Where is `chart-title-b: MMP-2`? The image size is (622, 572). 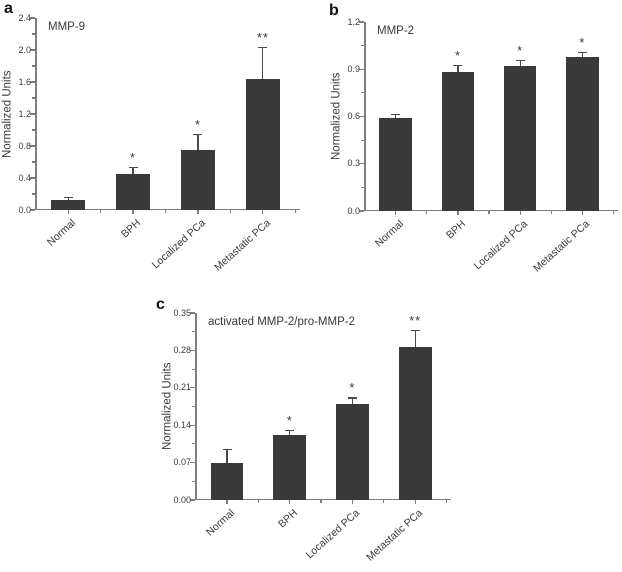
chart-title-b: MMP-2 is located at coordinates (396, 31).